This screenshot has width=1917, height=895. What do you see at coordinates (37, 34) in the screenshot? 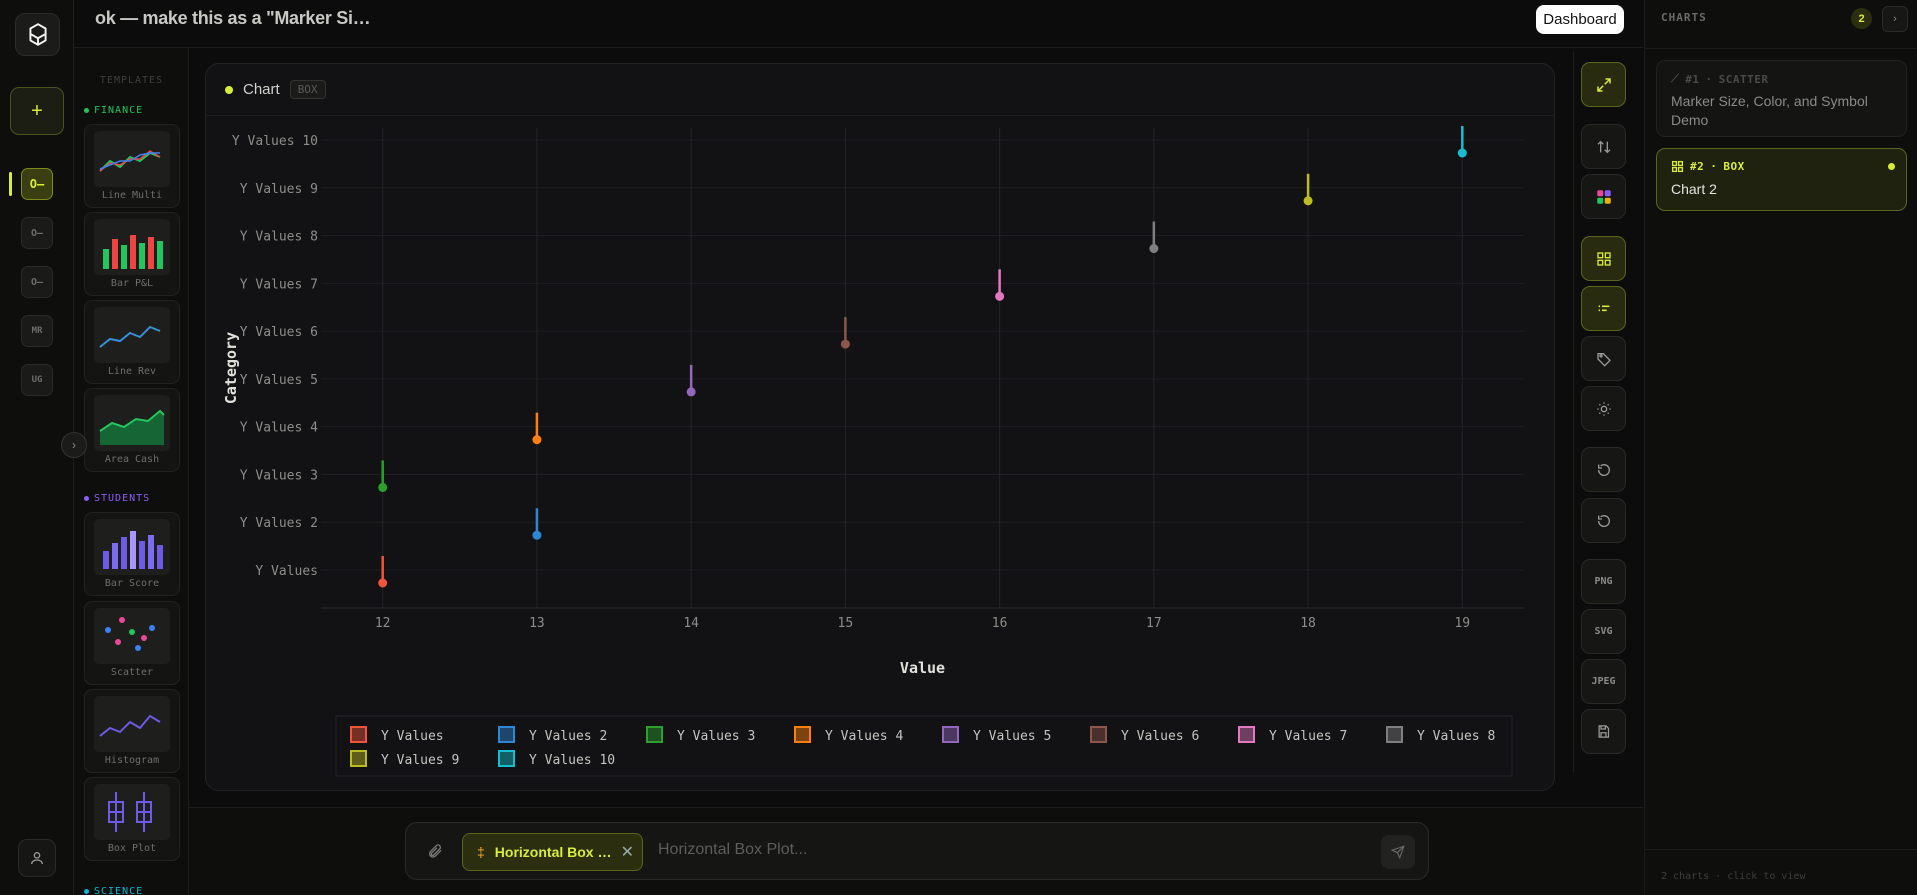
I see `app-logo-icon` at bounding box center [37, 34].